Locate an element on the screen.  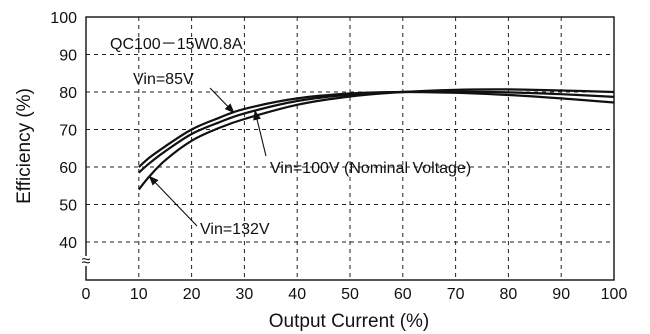
y-tick-label-100: 100 is located at coordinates (63, 18).